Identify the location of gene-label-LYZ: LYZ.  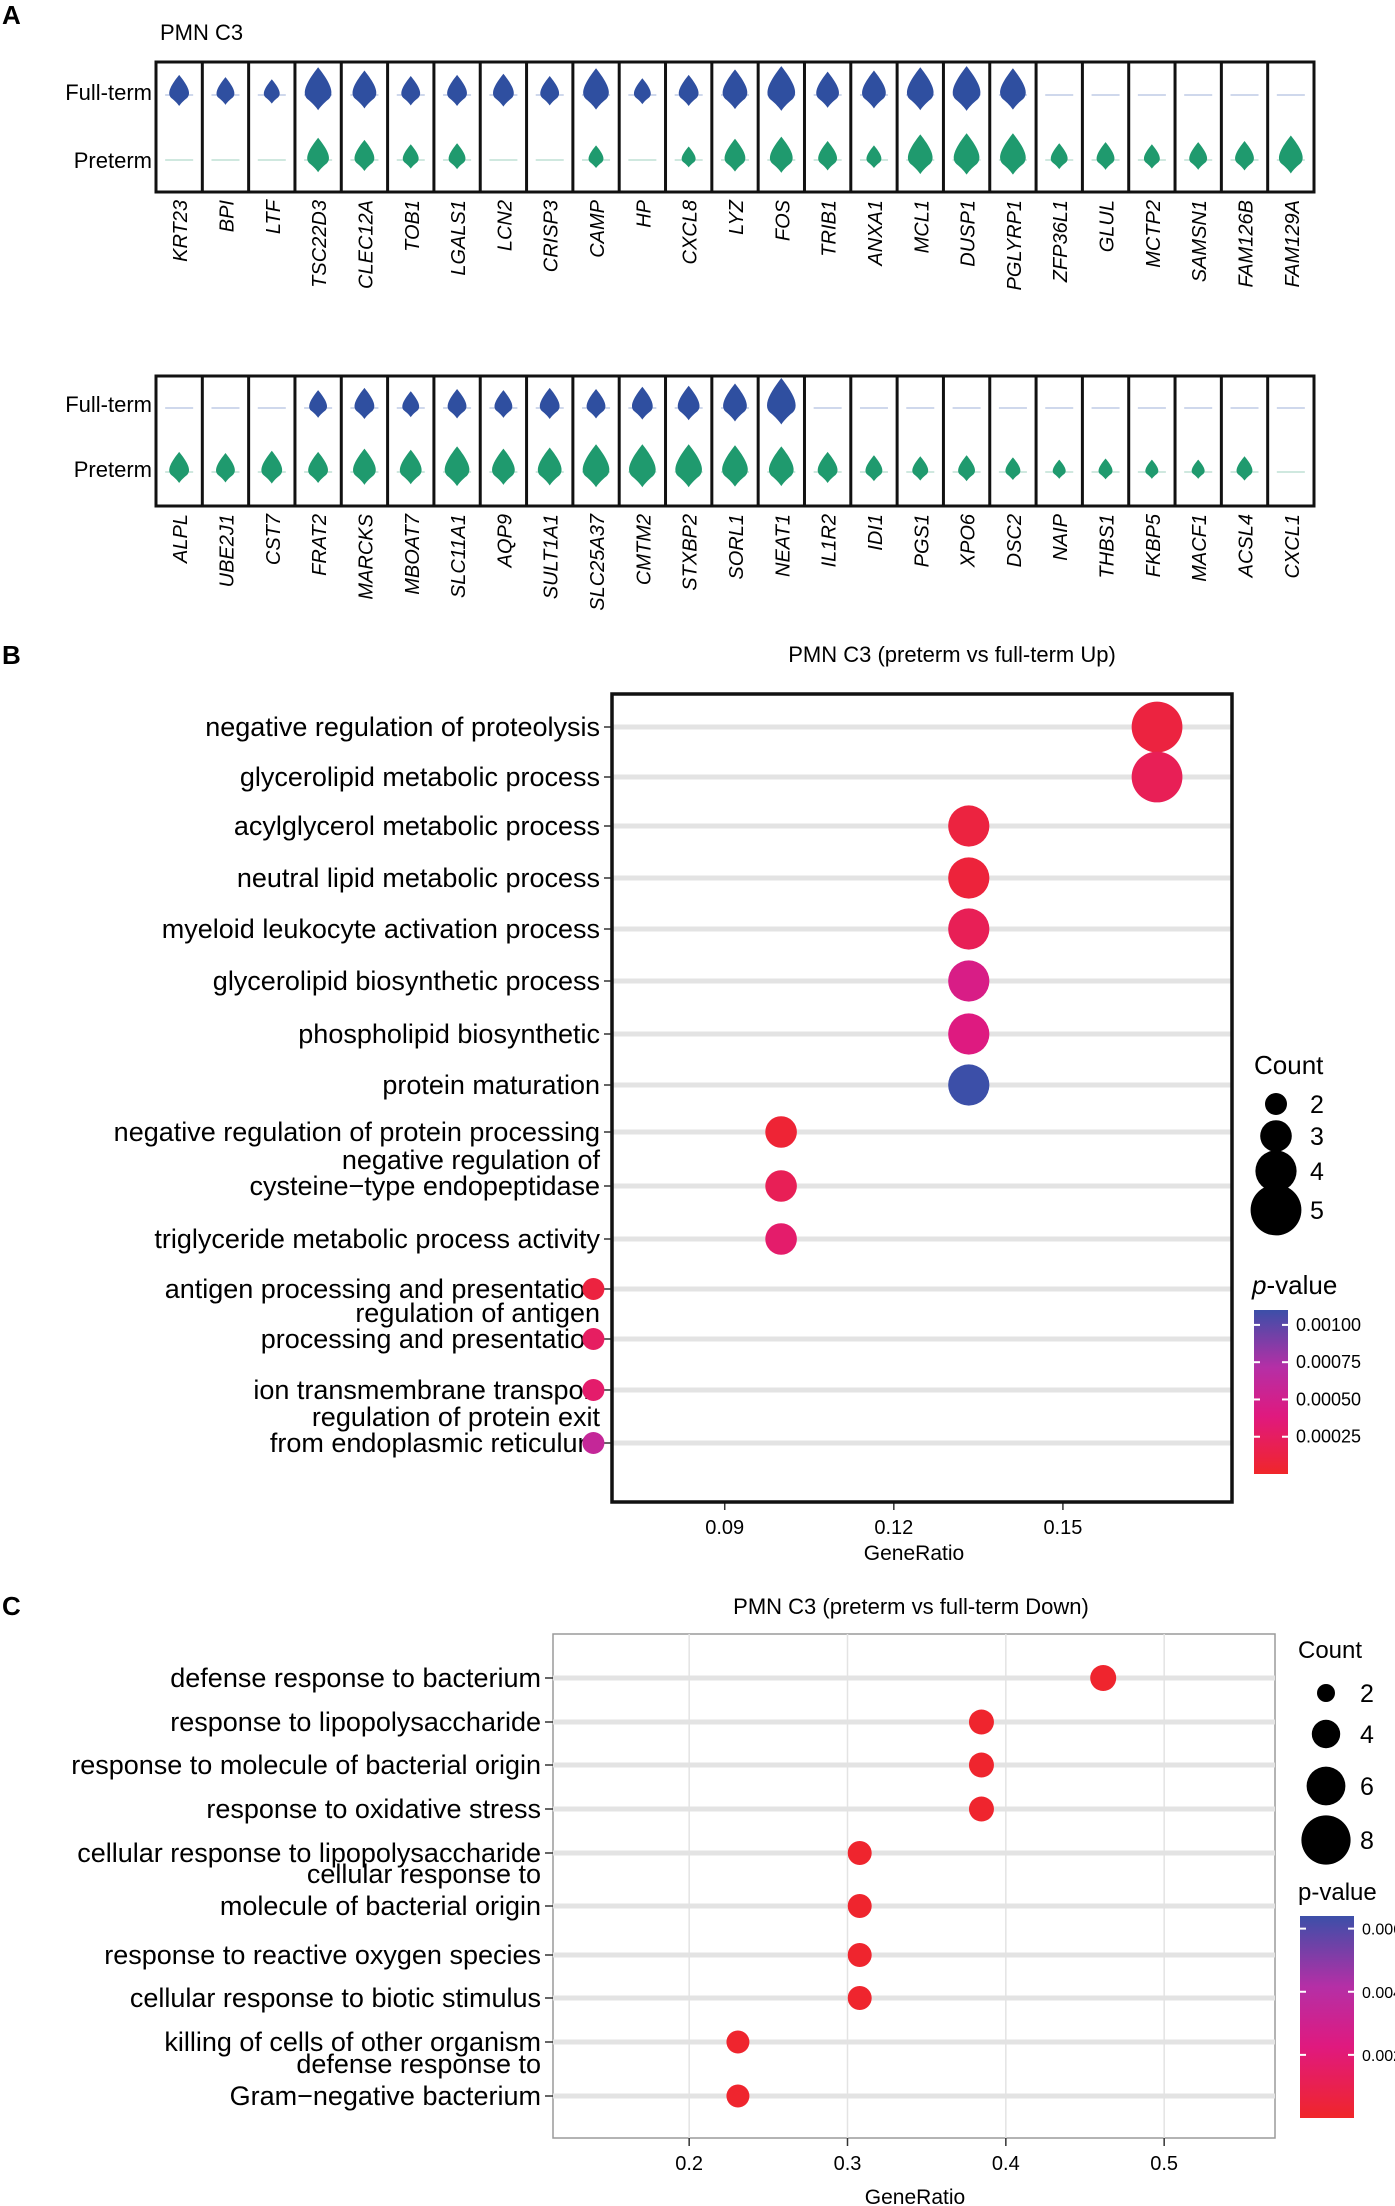
(737, 217).